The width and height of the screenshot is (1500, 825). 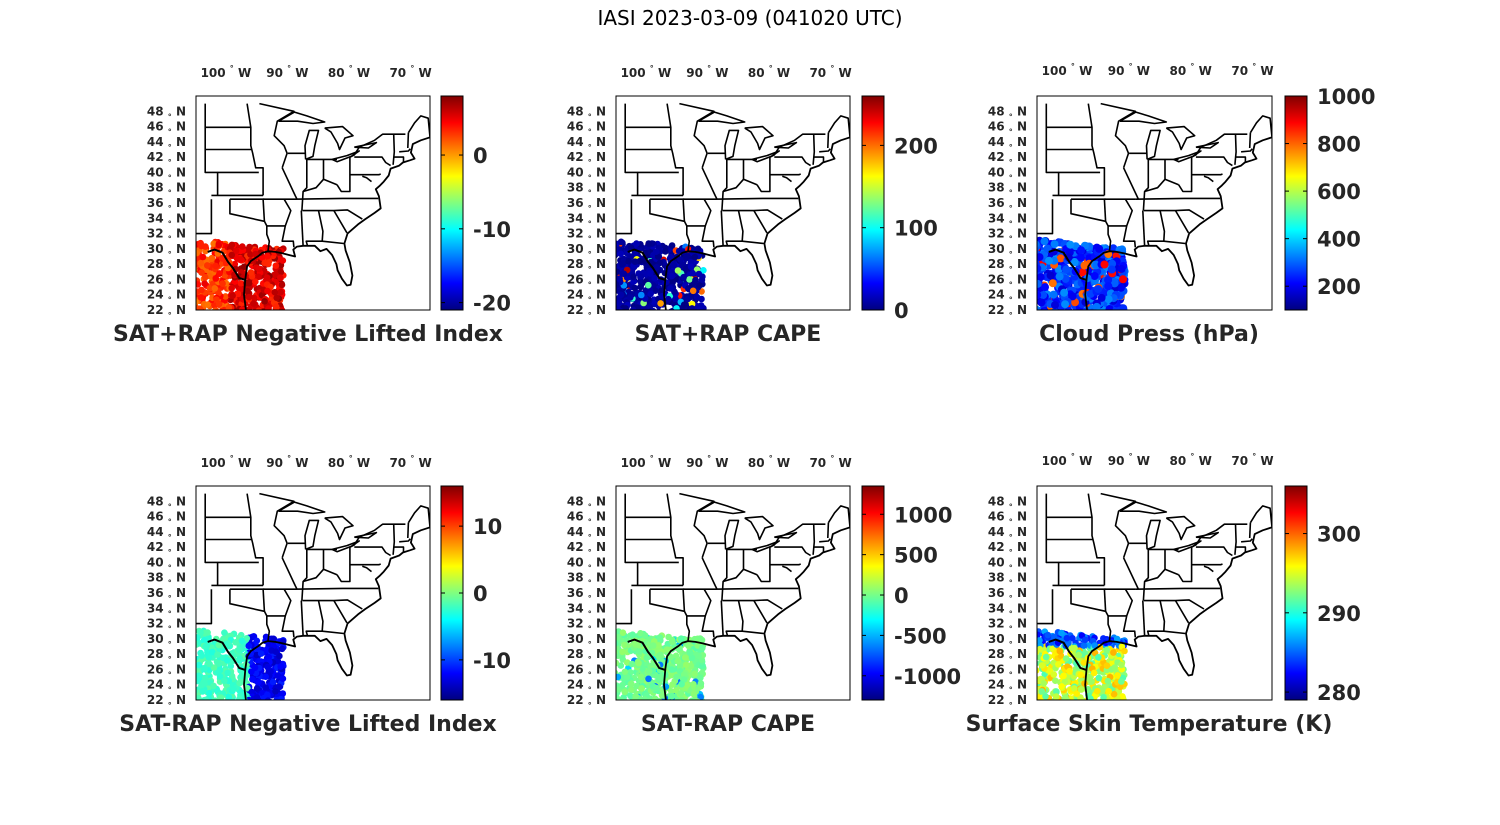 I want to click on colorbar-tick-label: 290, so click(x=1339, y=614).